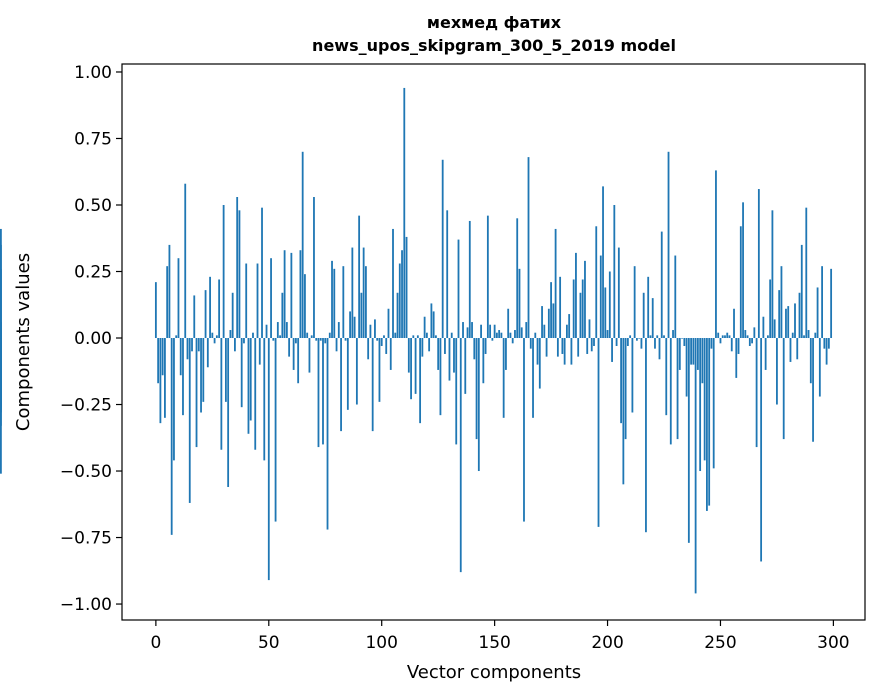 This screenshot has height=696, width=880. Describe the element at coordinates (93, 339) in the screenshot. I see `y-tick-label: 0.00` at that location.